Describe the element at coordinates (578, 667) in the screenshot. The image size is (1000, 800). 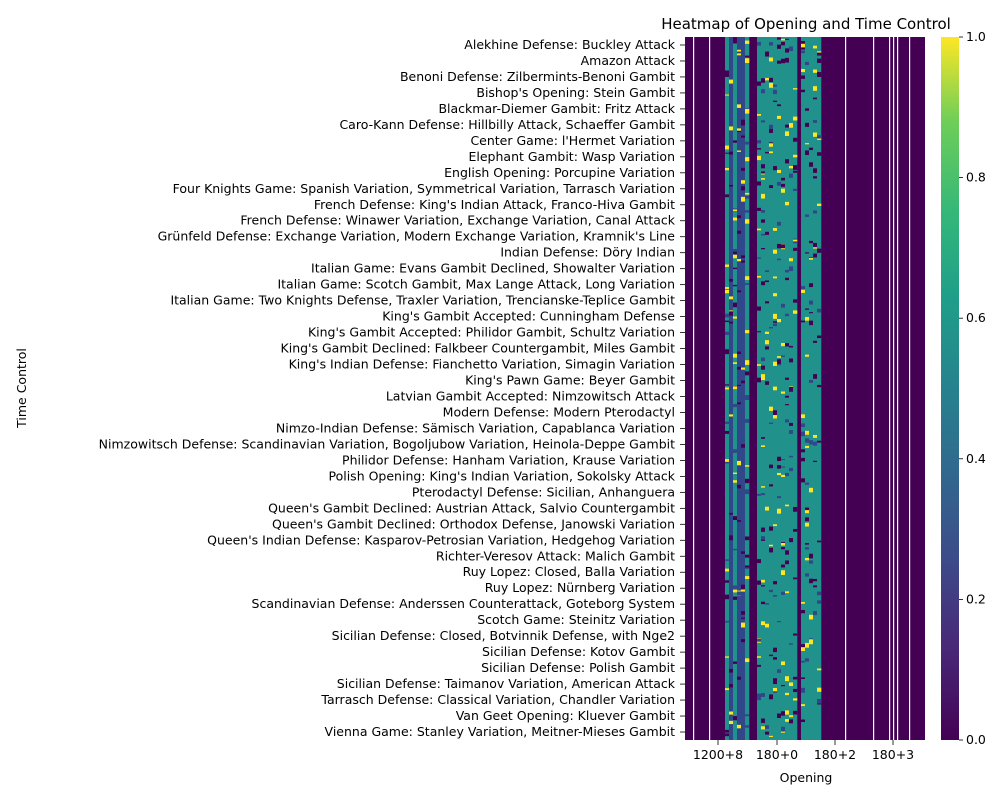
I see `y-tick-label: Sicilian Defense: Polish Gambit` at that location.